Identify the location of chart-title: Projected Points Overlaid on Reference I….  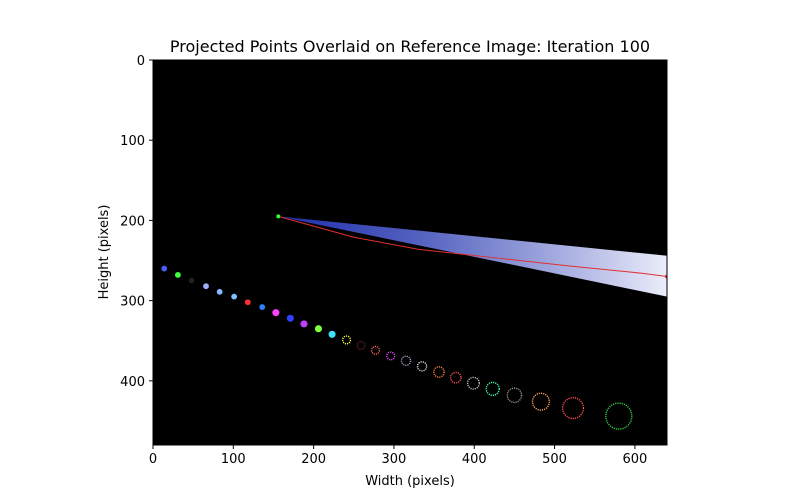
(410, 46).